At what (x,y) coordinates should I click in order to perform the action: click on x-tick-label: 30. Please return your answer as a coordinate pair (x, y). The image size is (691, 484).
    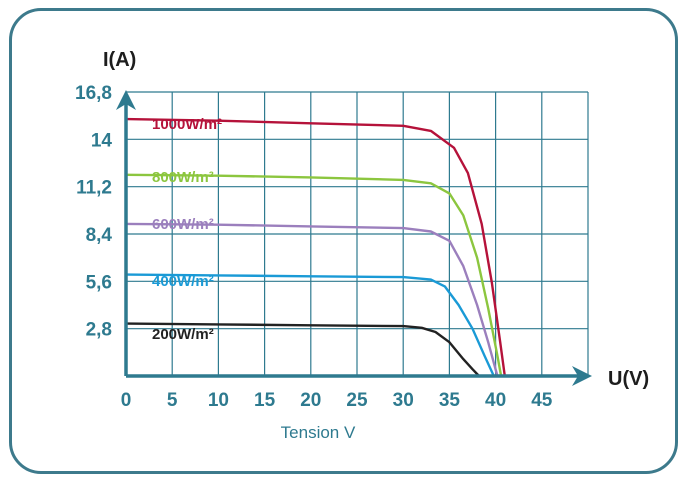
    Looking at the image, I should click on (403, 400).